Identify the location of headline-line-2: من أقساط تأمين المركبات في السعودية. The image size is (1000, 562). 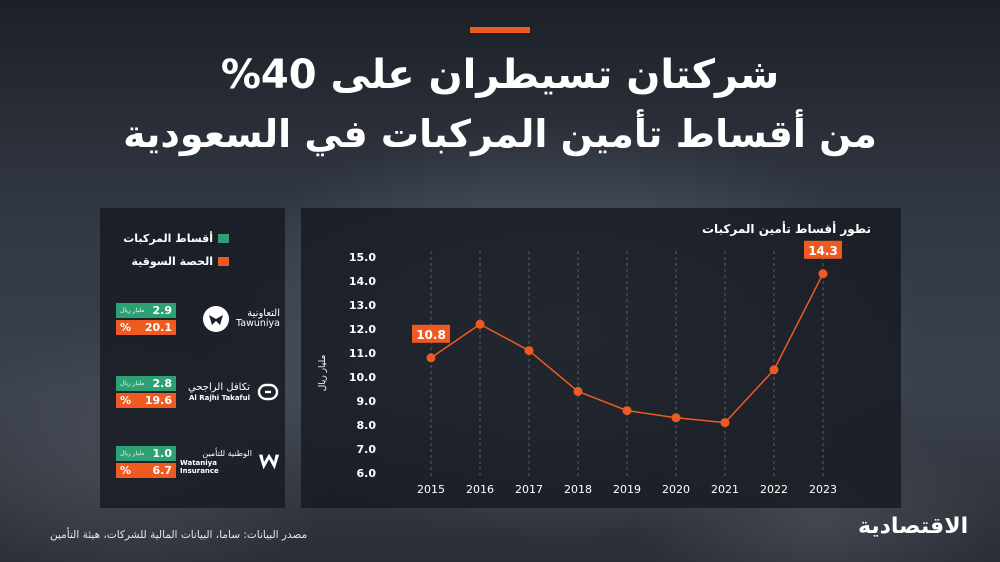
(500, 134).